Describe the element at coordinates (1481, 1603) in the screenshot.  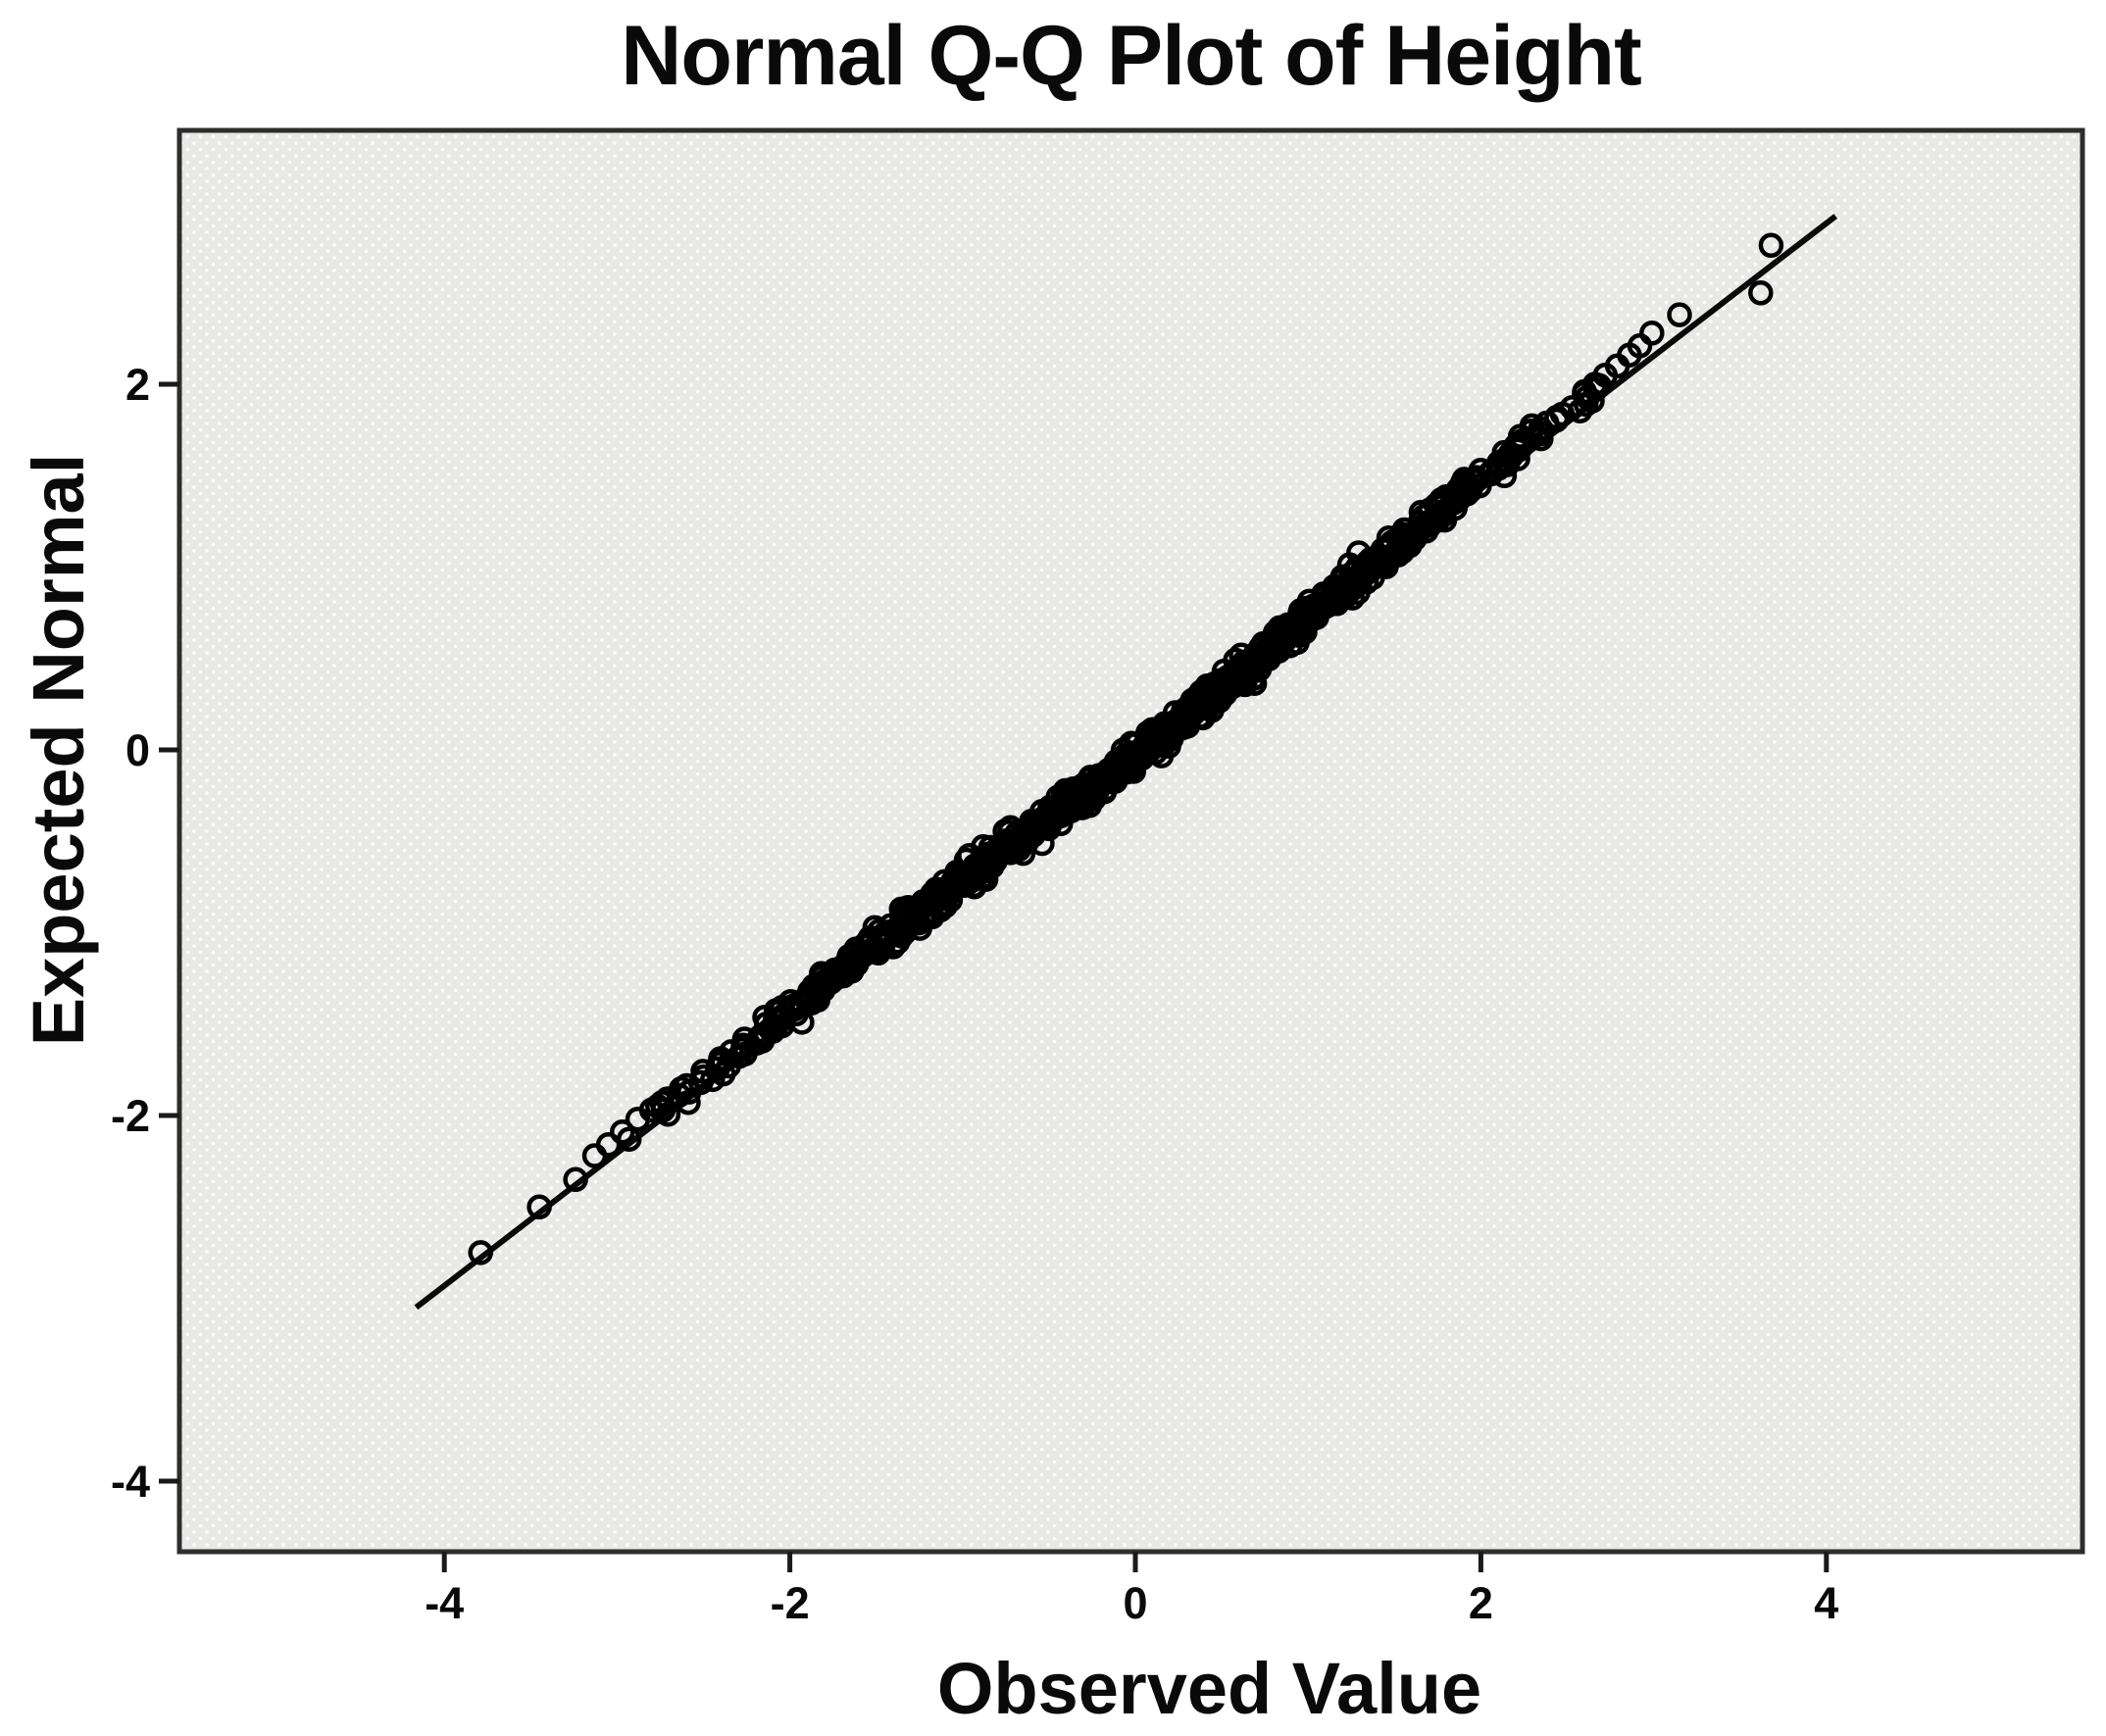
I see `x-tick-label: 2` at that location.